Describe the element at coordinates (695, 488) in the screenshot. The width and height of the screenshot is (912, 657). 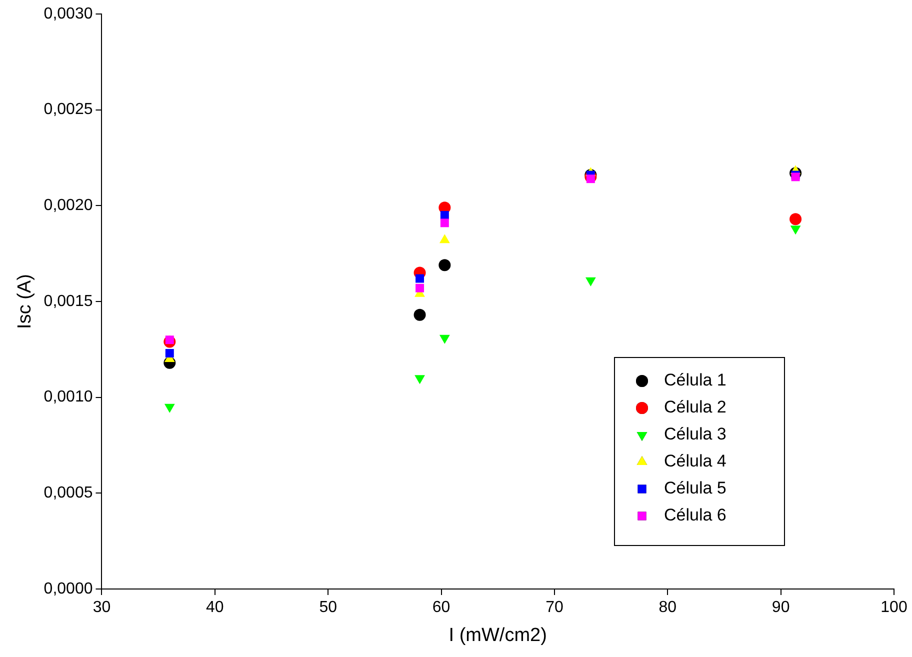
I see `legend-label: Célula 5` at that location.